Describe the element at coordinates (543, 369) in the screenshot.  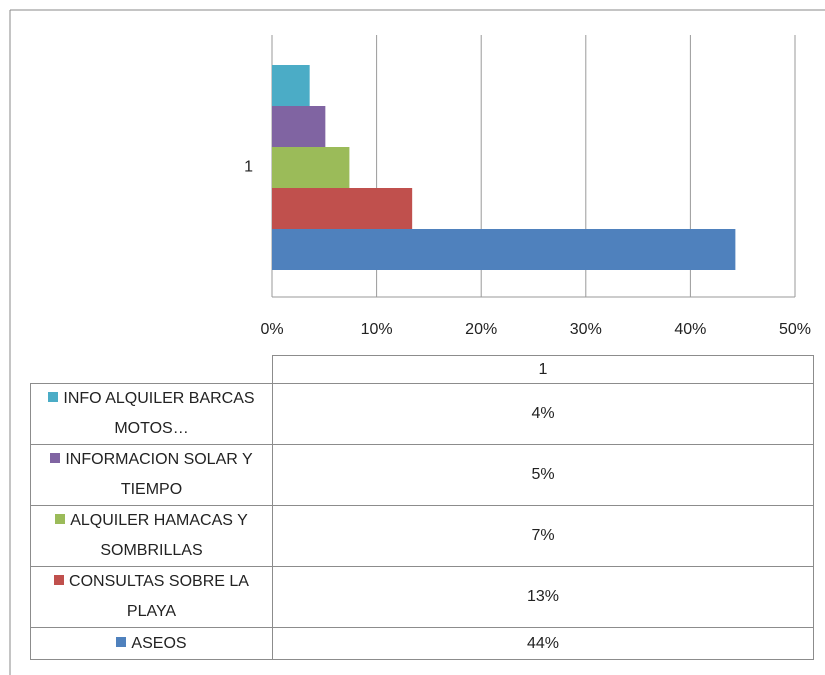
I see `table-header: 1` at that location.